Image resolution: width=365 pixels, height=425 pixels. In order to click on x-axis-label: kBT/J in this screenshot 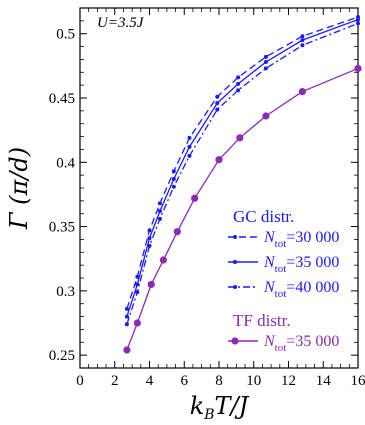, I will do `click(220, 407)`.